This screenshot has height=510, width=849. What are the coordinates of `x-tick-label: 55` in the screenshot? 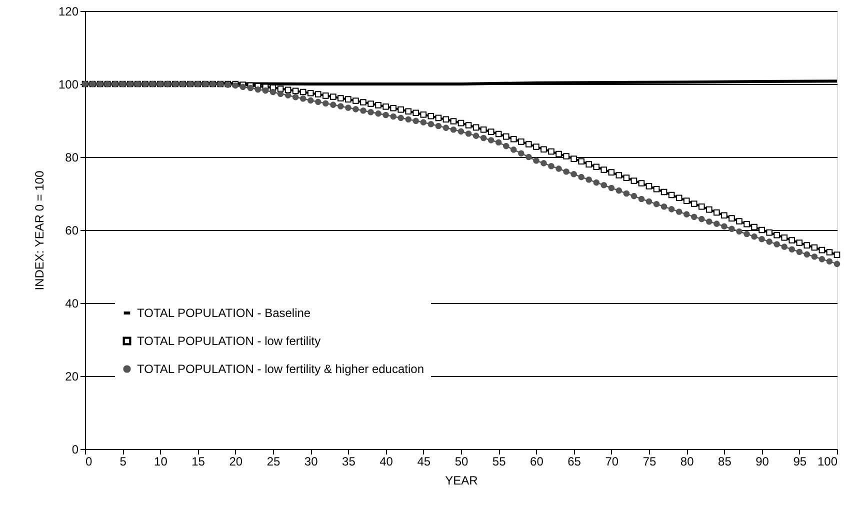 It's located at (499, 461).